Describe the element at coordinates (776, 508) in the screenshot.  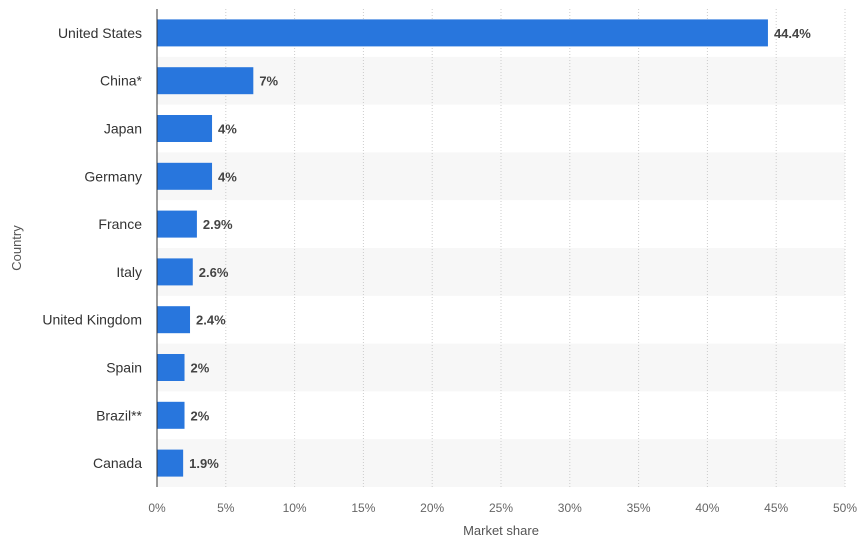
I see `x-tick-label: 45%` at that location.